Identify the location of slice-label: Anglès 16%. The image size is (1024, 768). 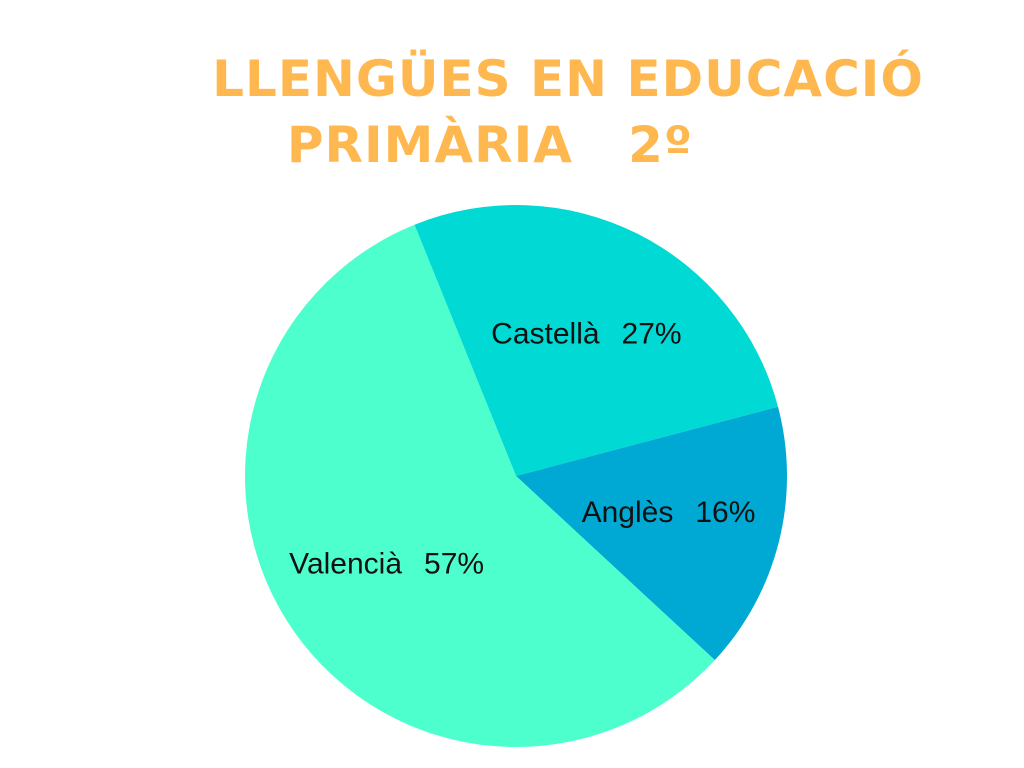
(669, 512).